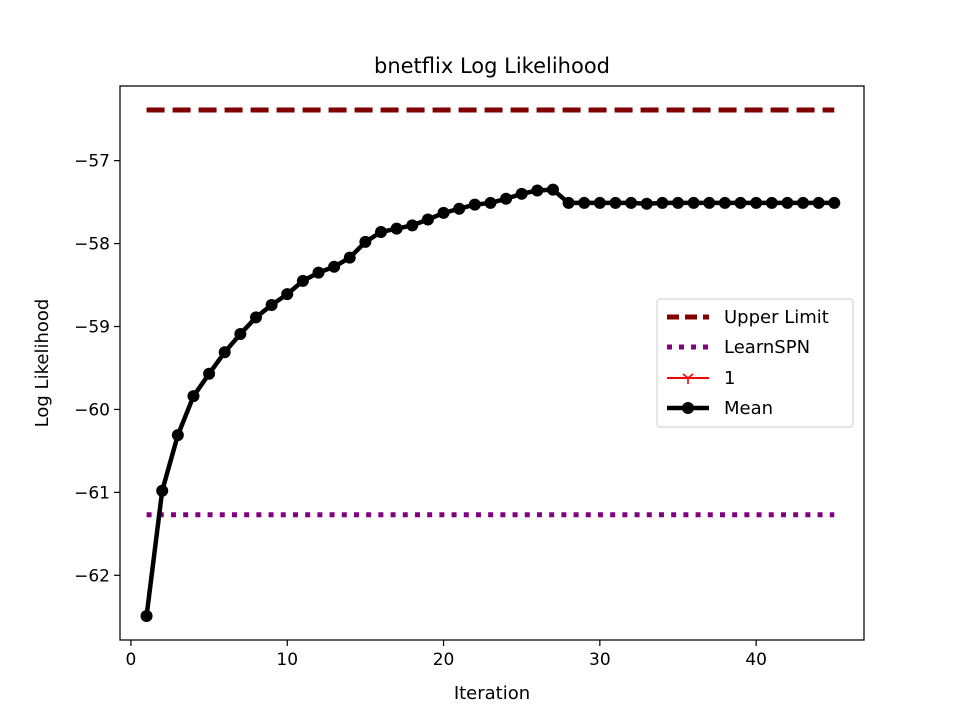  I want to click on y-axis-label: Log Likelihood, so click(42, 363).